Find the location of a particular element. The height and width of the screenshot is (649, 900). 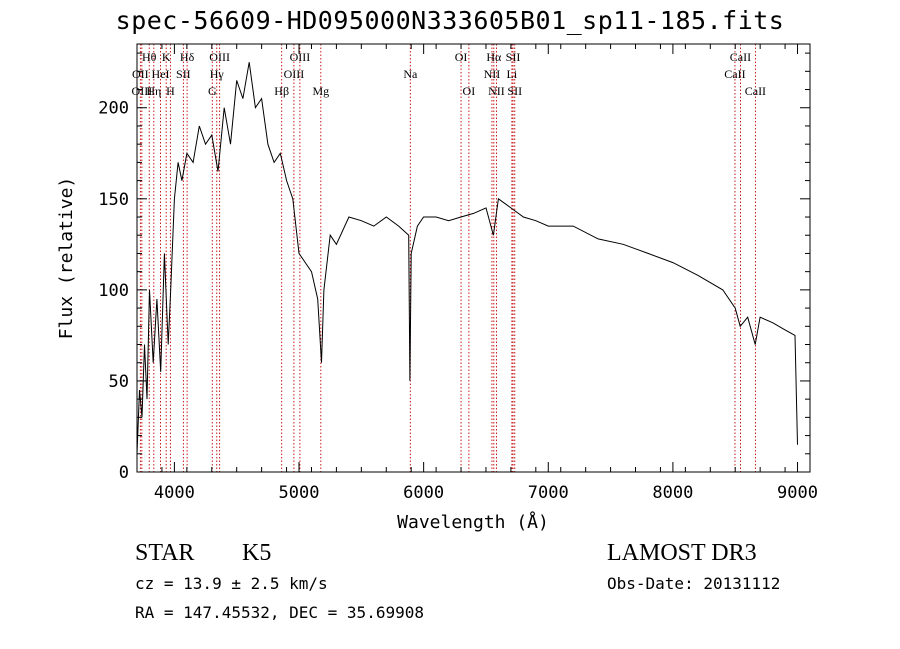

spectral-line-label: HeI is located at coordinates (161, 74).